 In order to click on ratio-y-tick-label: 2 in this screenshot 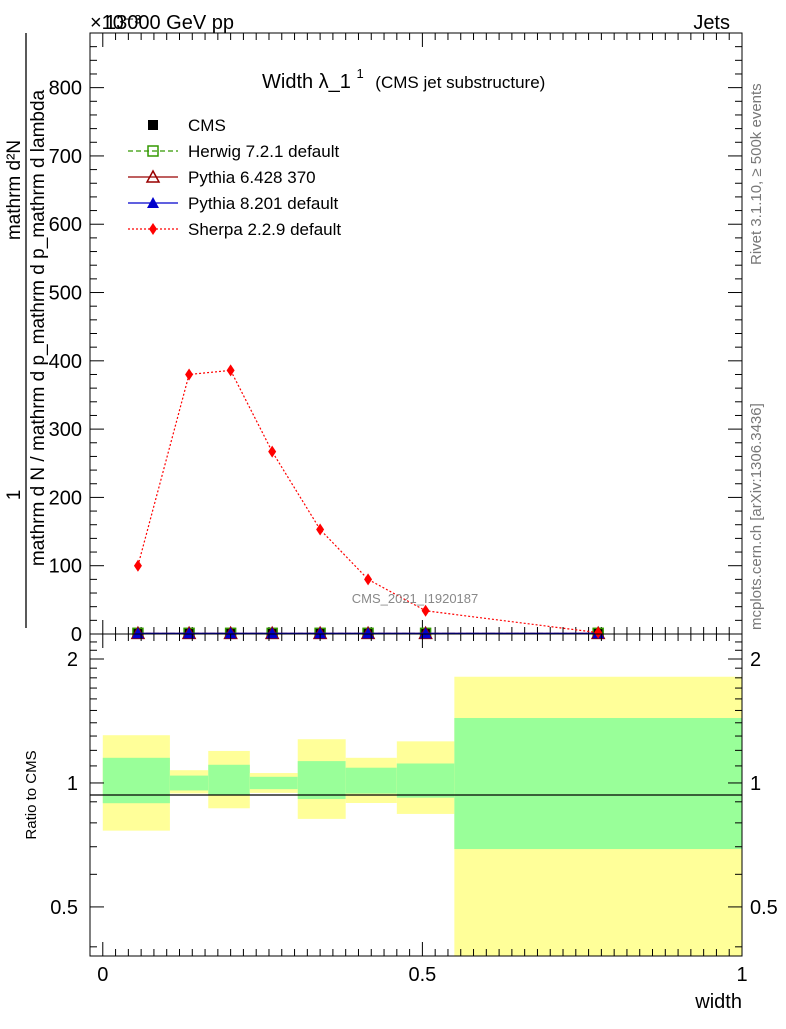, I will do `click(72, 660)`.